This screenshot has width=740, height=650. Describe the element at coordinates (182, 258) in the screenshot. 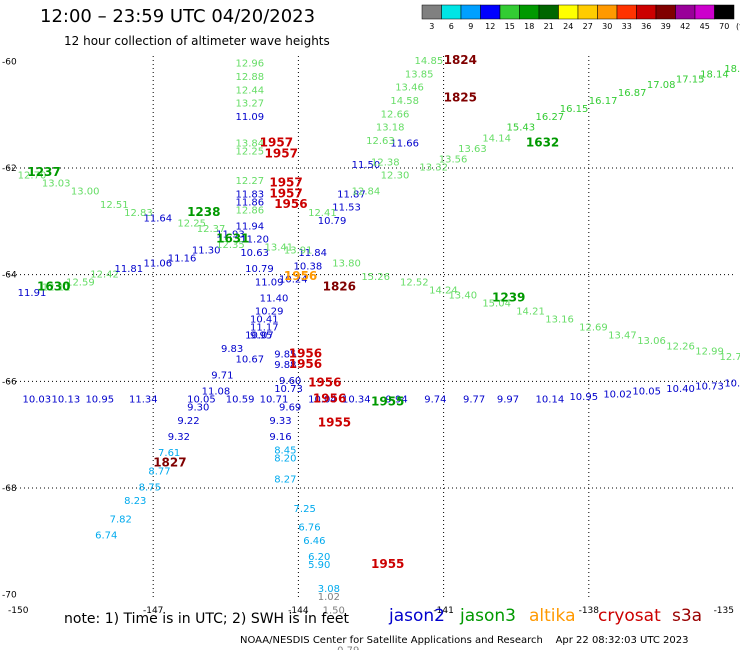

I see `wave-height-value: 11.16` at that location.